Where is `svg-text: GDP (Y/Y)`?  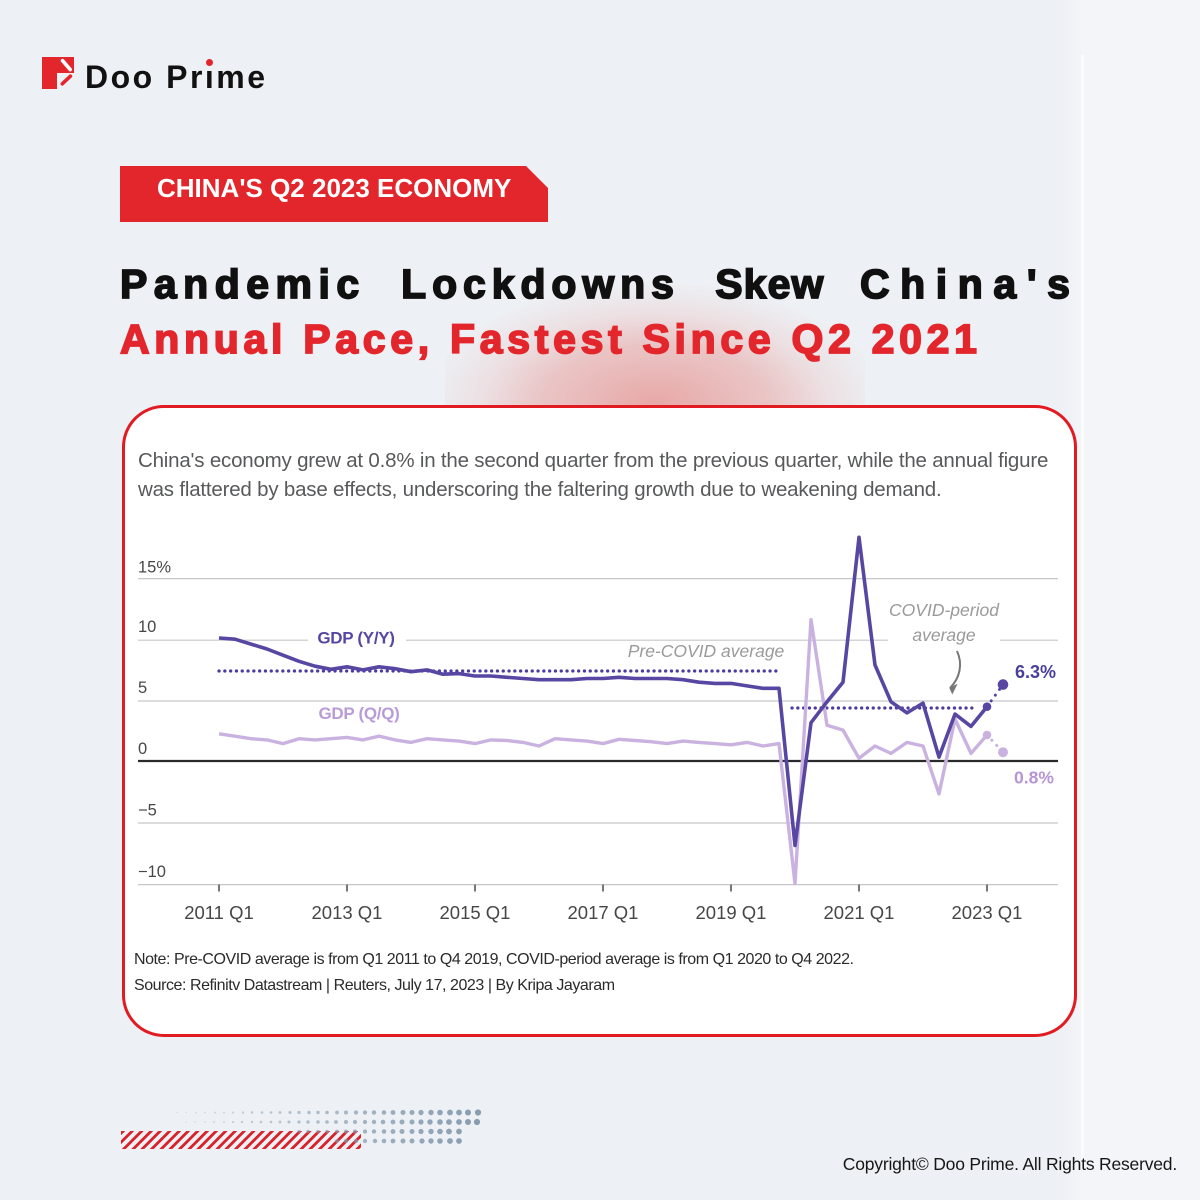 svg-text: GDP (Y/Y) is located at coordinates (355, 638).